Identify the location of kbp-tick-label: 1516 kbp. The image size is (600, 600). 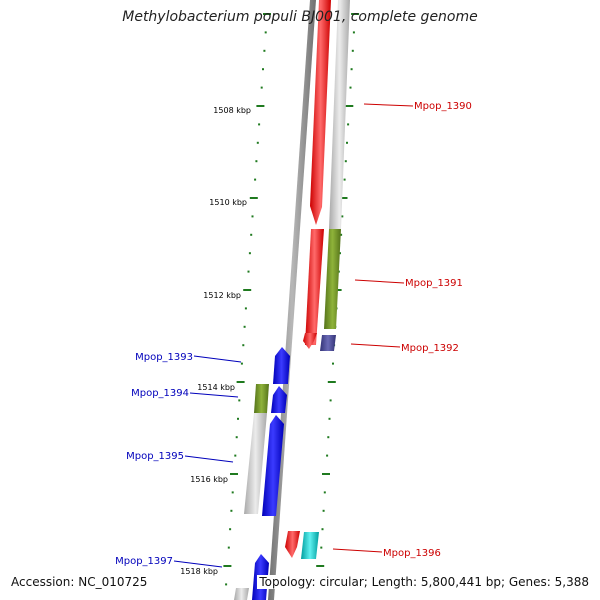
(209, 479).